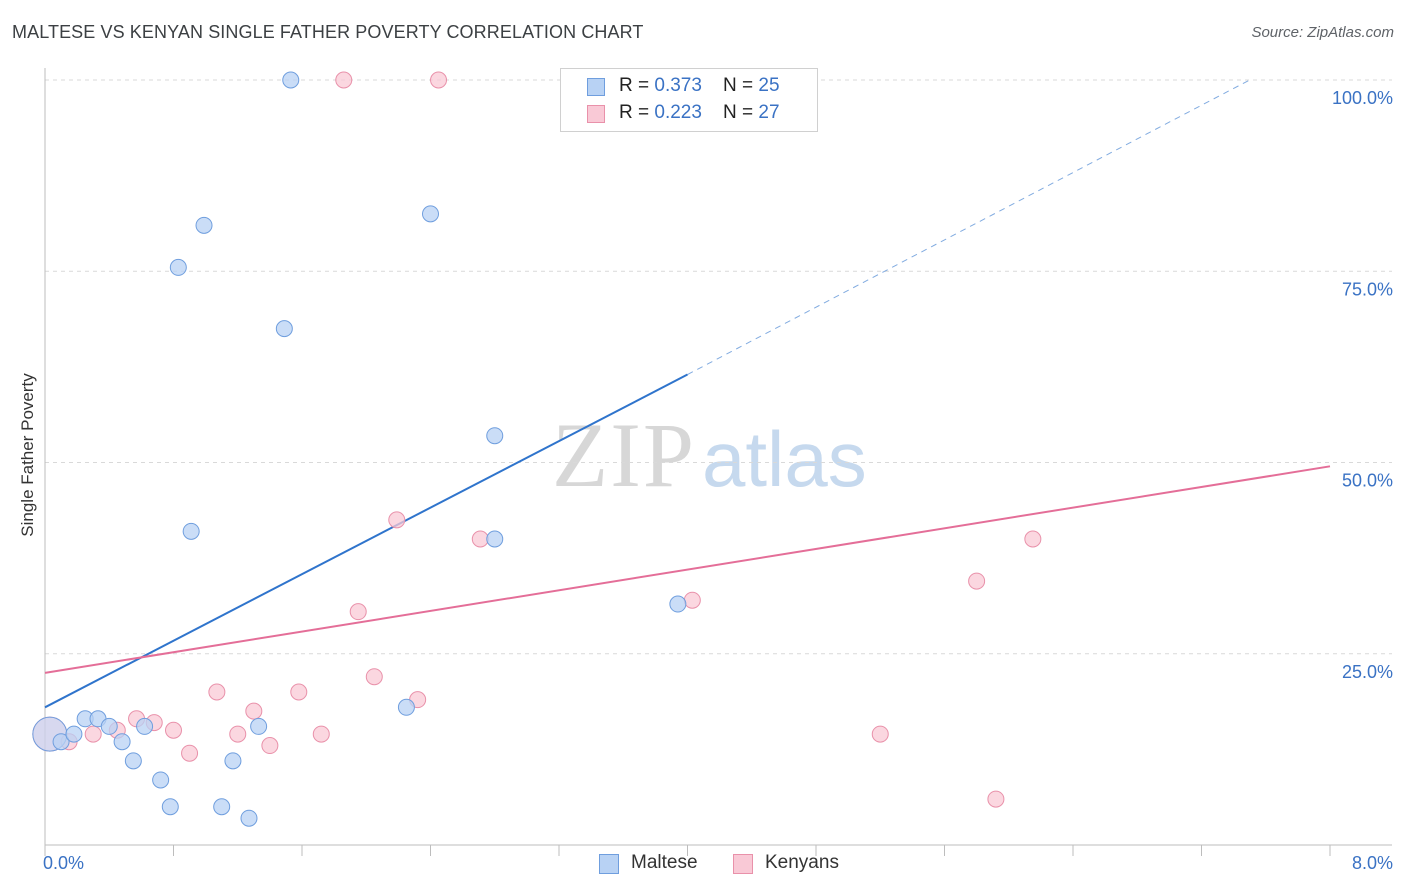 This screenshot has height=892, width=1406. I want to click on bottom-legend-label-kenyans: Kenyans, so click(802, 862).